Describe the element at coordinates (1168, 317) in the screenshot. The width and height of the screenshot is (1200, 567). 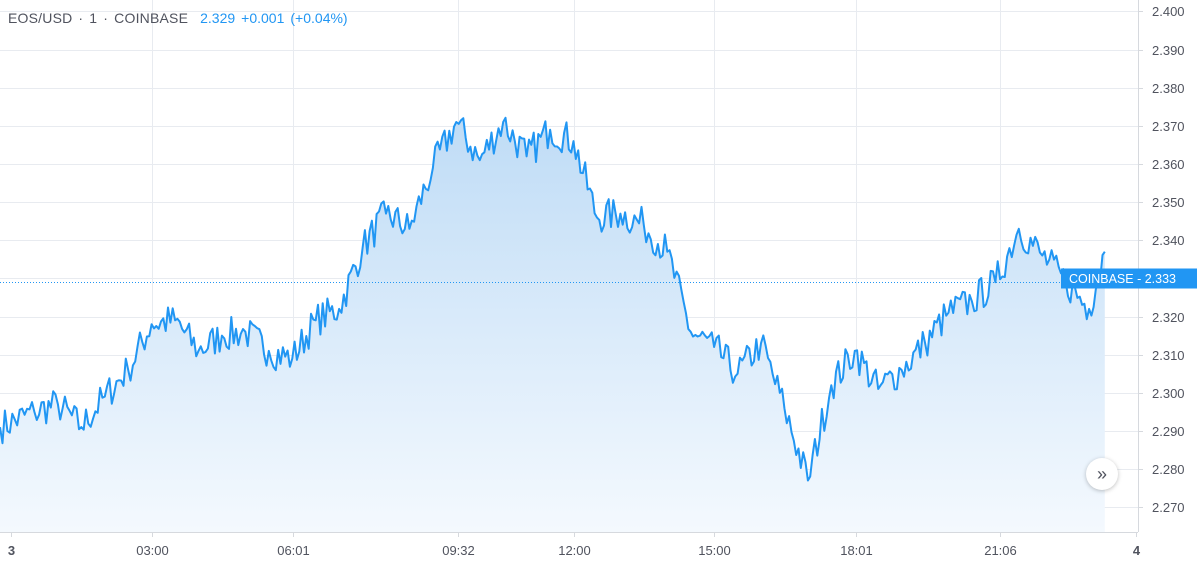
I see `y-tick-label: 2.320` at that location.